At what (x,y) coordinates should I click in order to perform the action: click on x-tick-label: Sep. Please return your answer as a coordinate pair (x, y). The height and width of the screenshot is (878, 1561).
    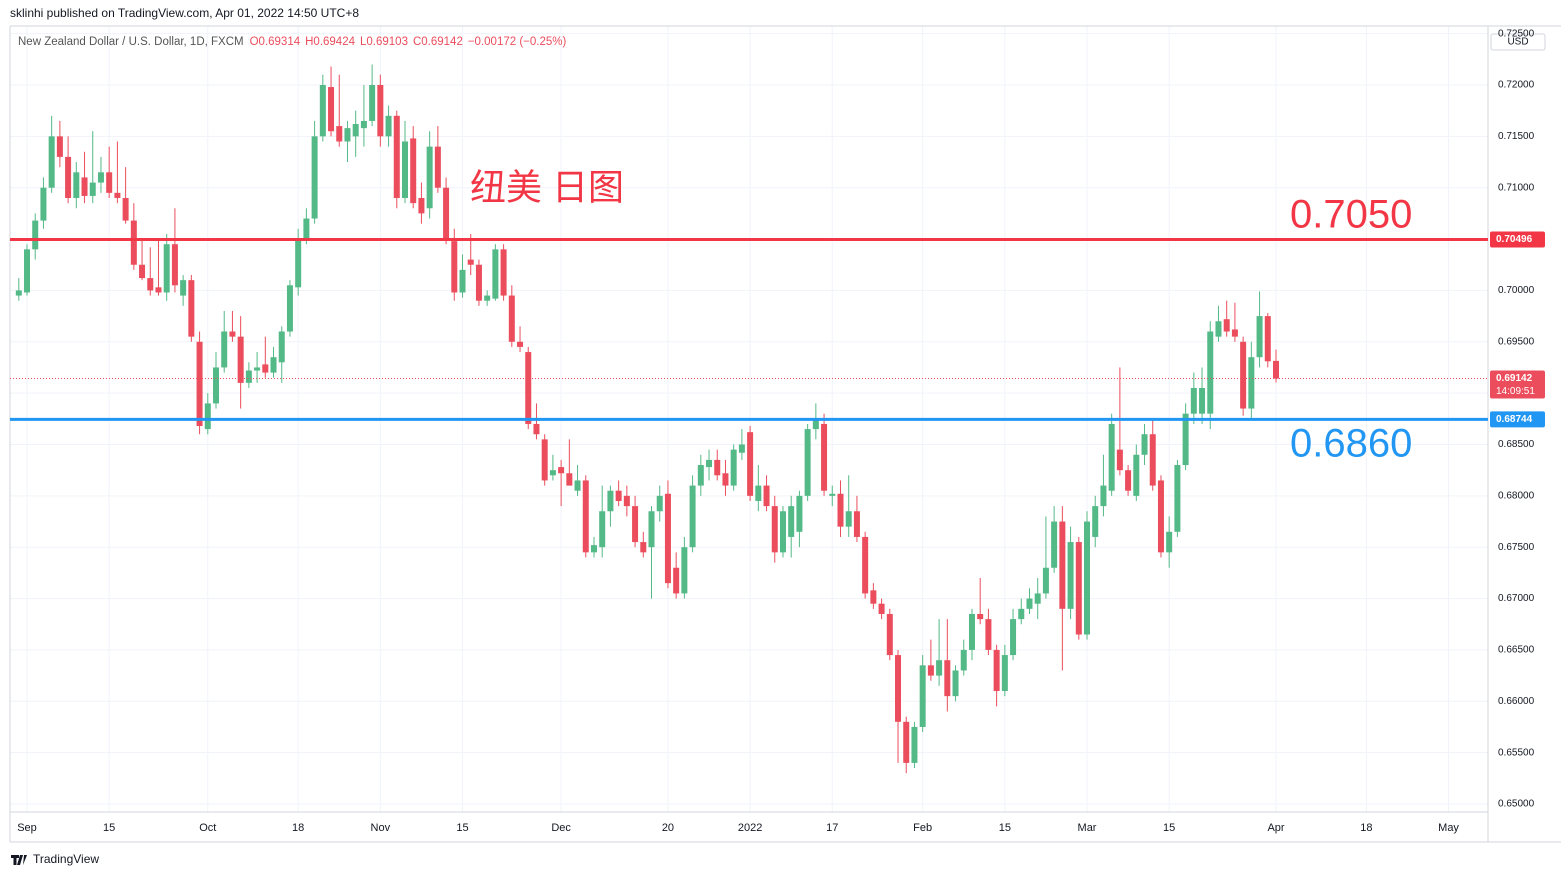
    Looking at the image, I should click on (27, 828).